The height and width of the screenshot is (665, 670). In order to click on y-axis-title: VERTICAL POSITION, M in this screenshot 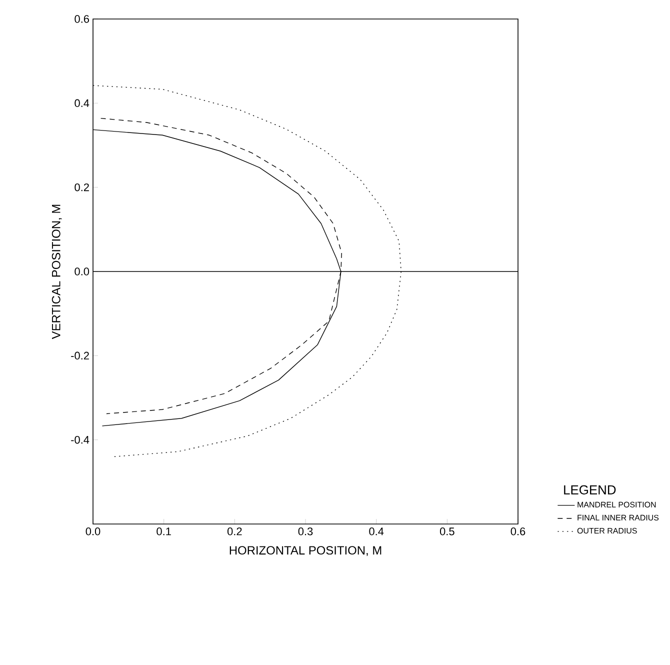, I will do `click(57, 272)`.